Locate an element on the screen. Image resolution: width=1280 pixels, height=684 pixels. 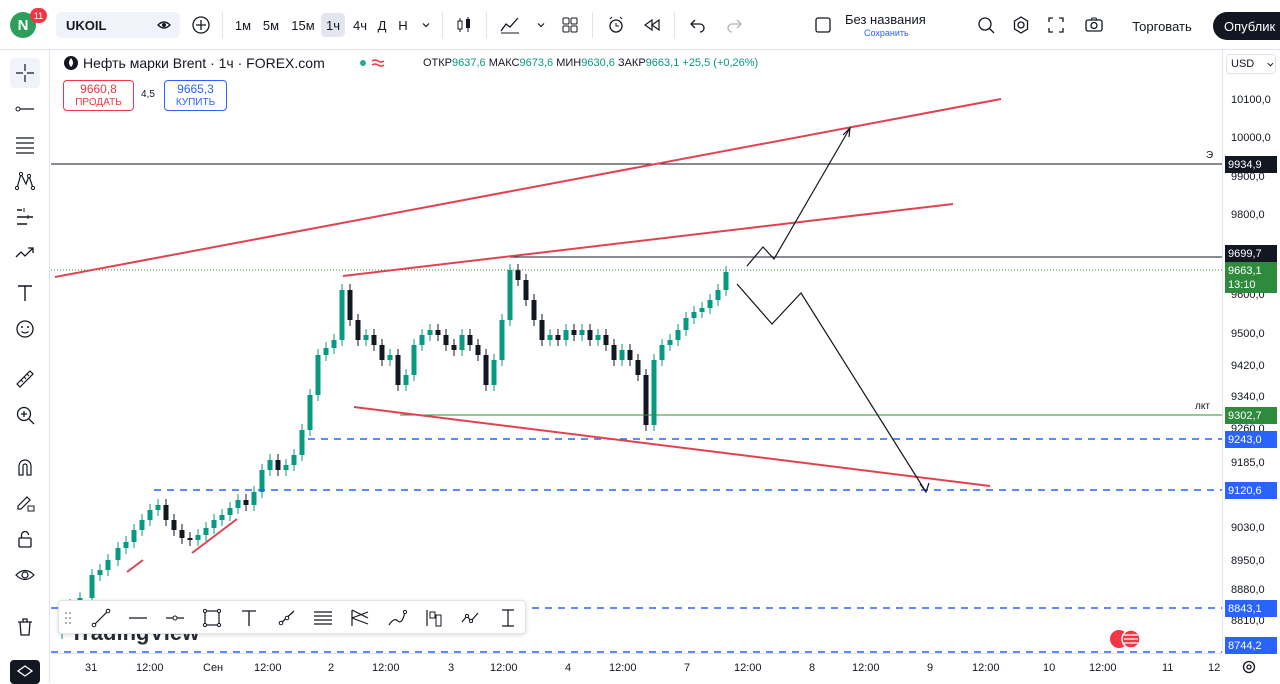
pitchfork-button is located at coordinates (360, 618).